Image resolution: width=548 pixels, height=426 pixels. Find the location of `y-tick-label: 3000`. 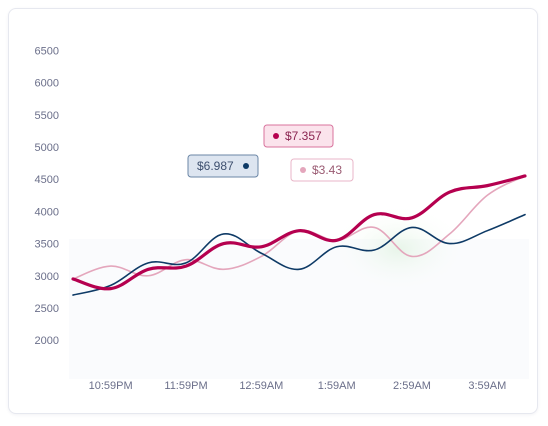

y-tick-label: 3000 is located at coordinates (47, 277).